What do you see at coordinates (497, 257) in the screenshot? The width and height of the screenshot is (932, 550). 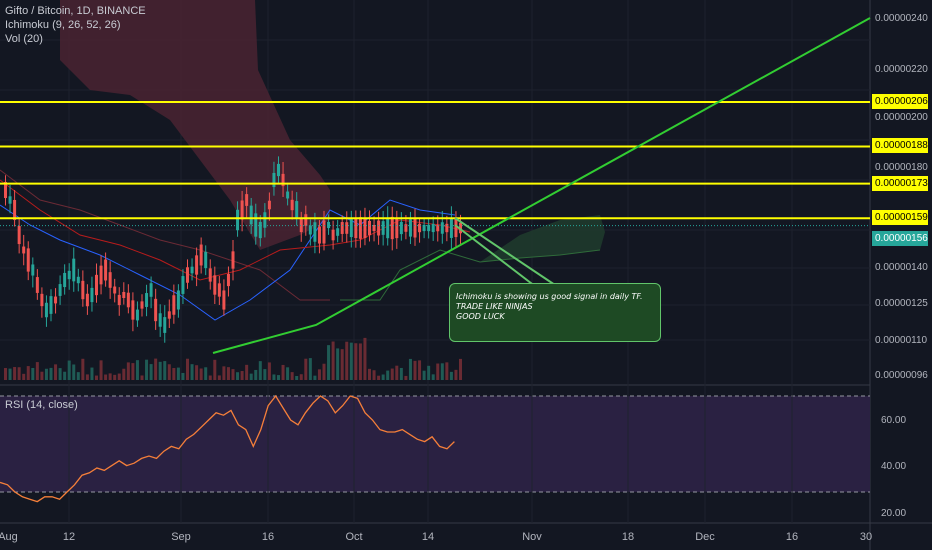 I see `callout-pointer` at bounding box center [497, 257].